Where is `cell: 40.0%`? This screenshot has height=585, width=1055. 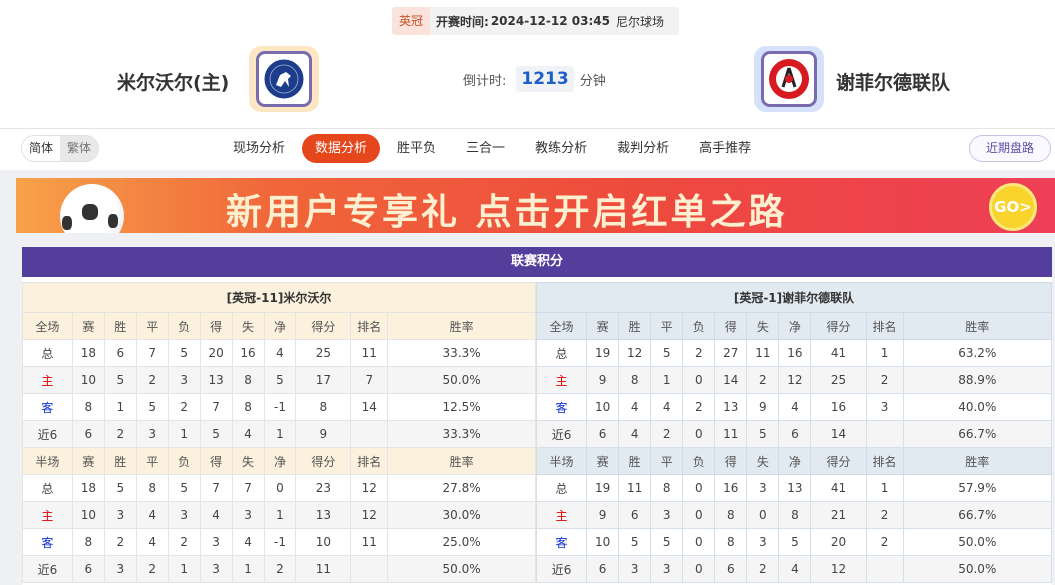 cell: 40.0% is located at coordinates (977, 407).